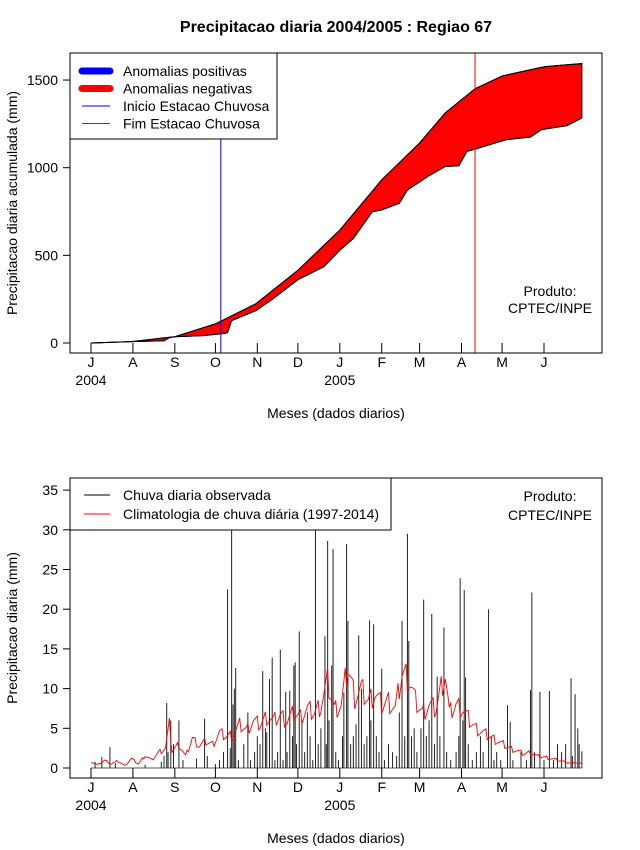 Image resolution: width=640 pixels, height=850 pixels. What do you see at coordinates (50, 530) in the screenshot?
I see `y-tick-label: 30` at bounding box center [50, 530].